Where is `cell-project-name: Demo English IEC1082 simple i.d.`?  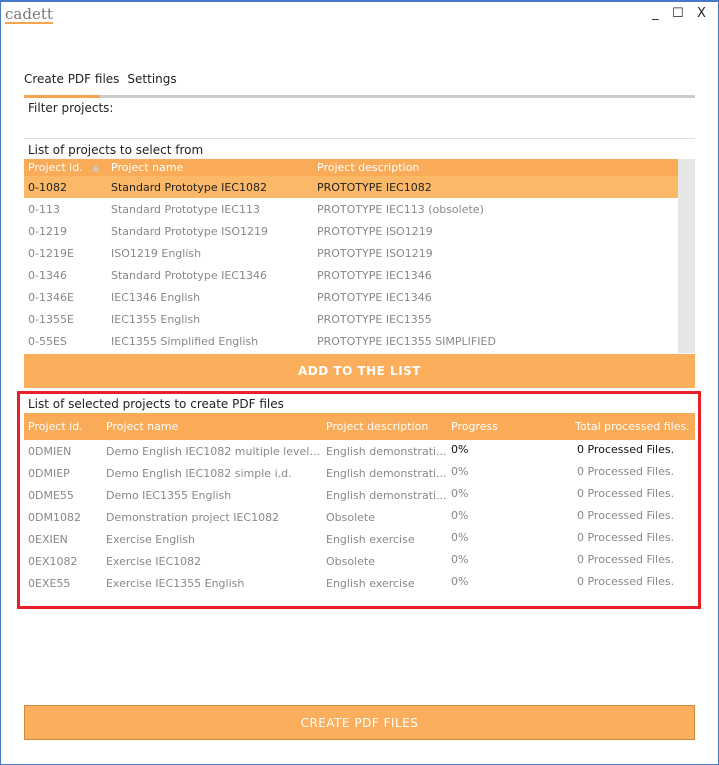
cell-project-name: Demo English IEC1082 simple i.d. is located at coordinates (199, 473).